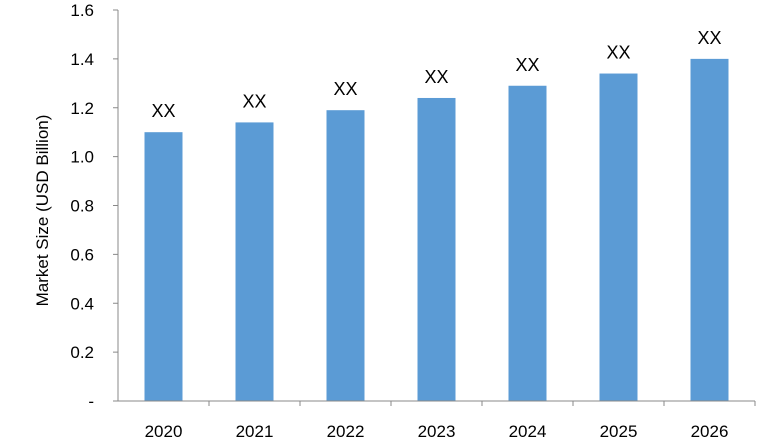 The image size is (780, 440). Describe the element at coordinates (254, 261) in the screenshot. I see `bar-2021` at that location.